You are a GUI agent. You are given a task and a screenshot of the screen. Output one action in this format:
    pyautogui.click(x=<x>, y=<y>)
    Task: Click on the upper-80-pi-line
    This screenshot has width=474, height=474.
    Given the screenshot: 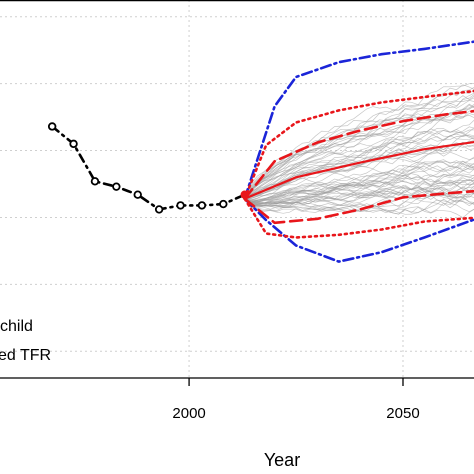 What is the action you would take?
    pyautogui.click(x=358, y=154)
    